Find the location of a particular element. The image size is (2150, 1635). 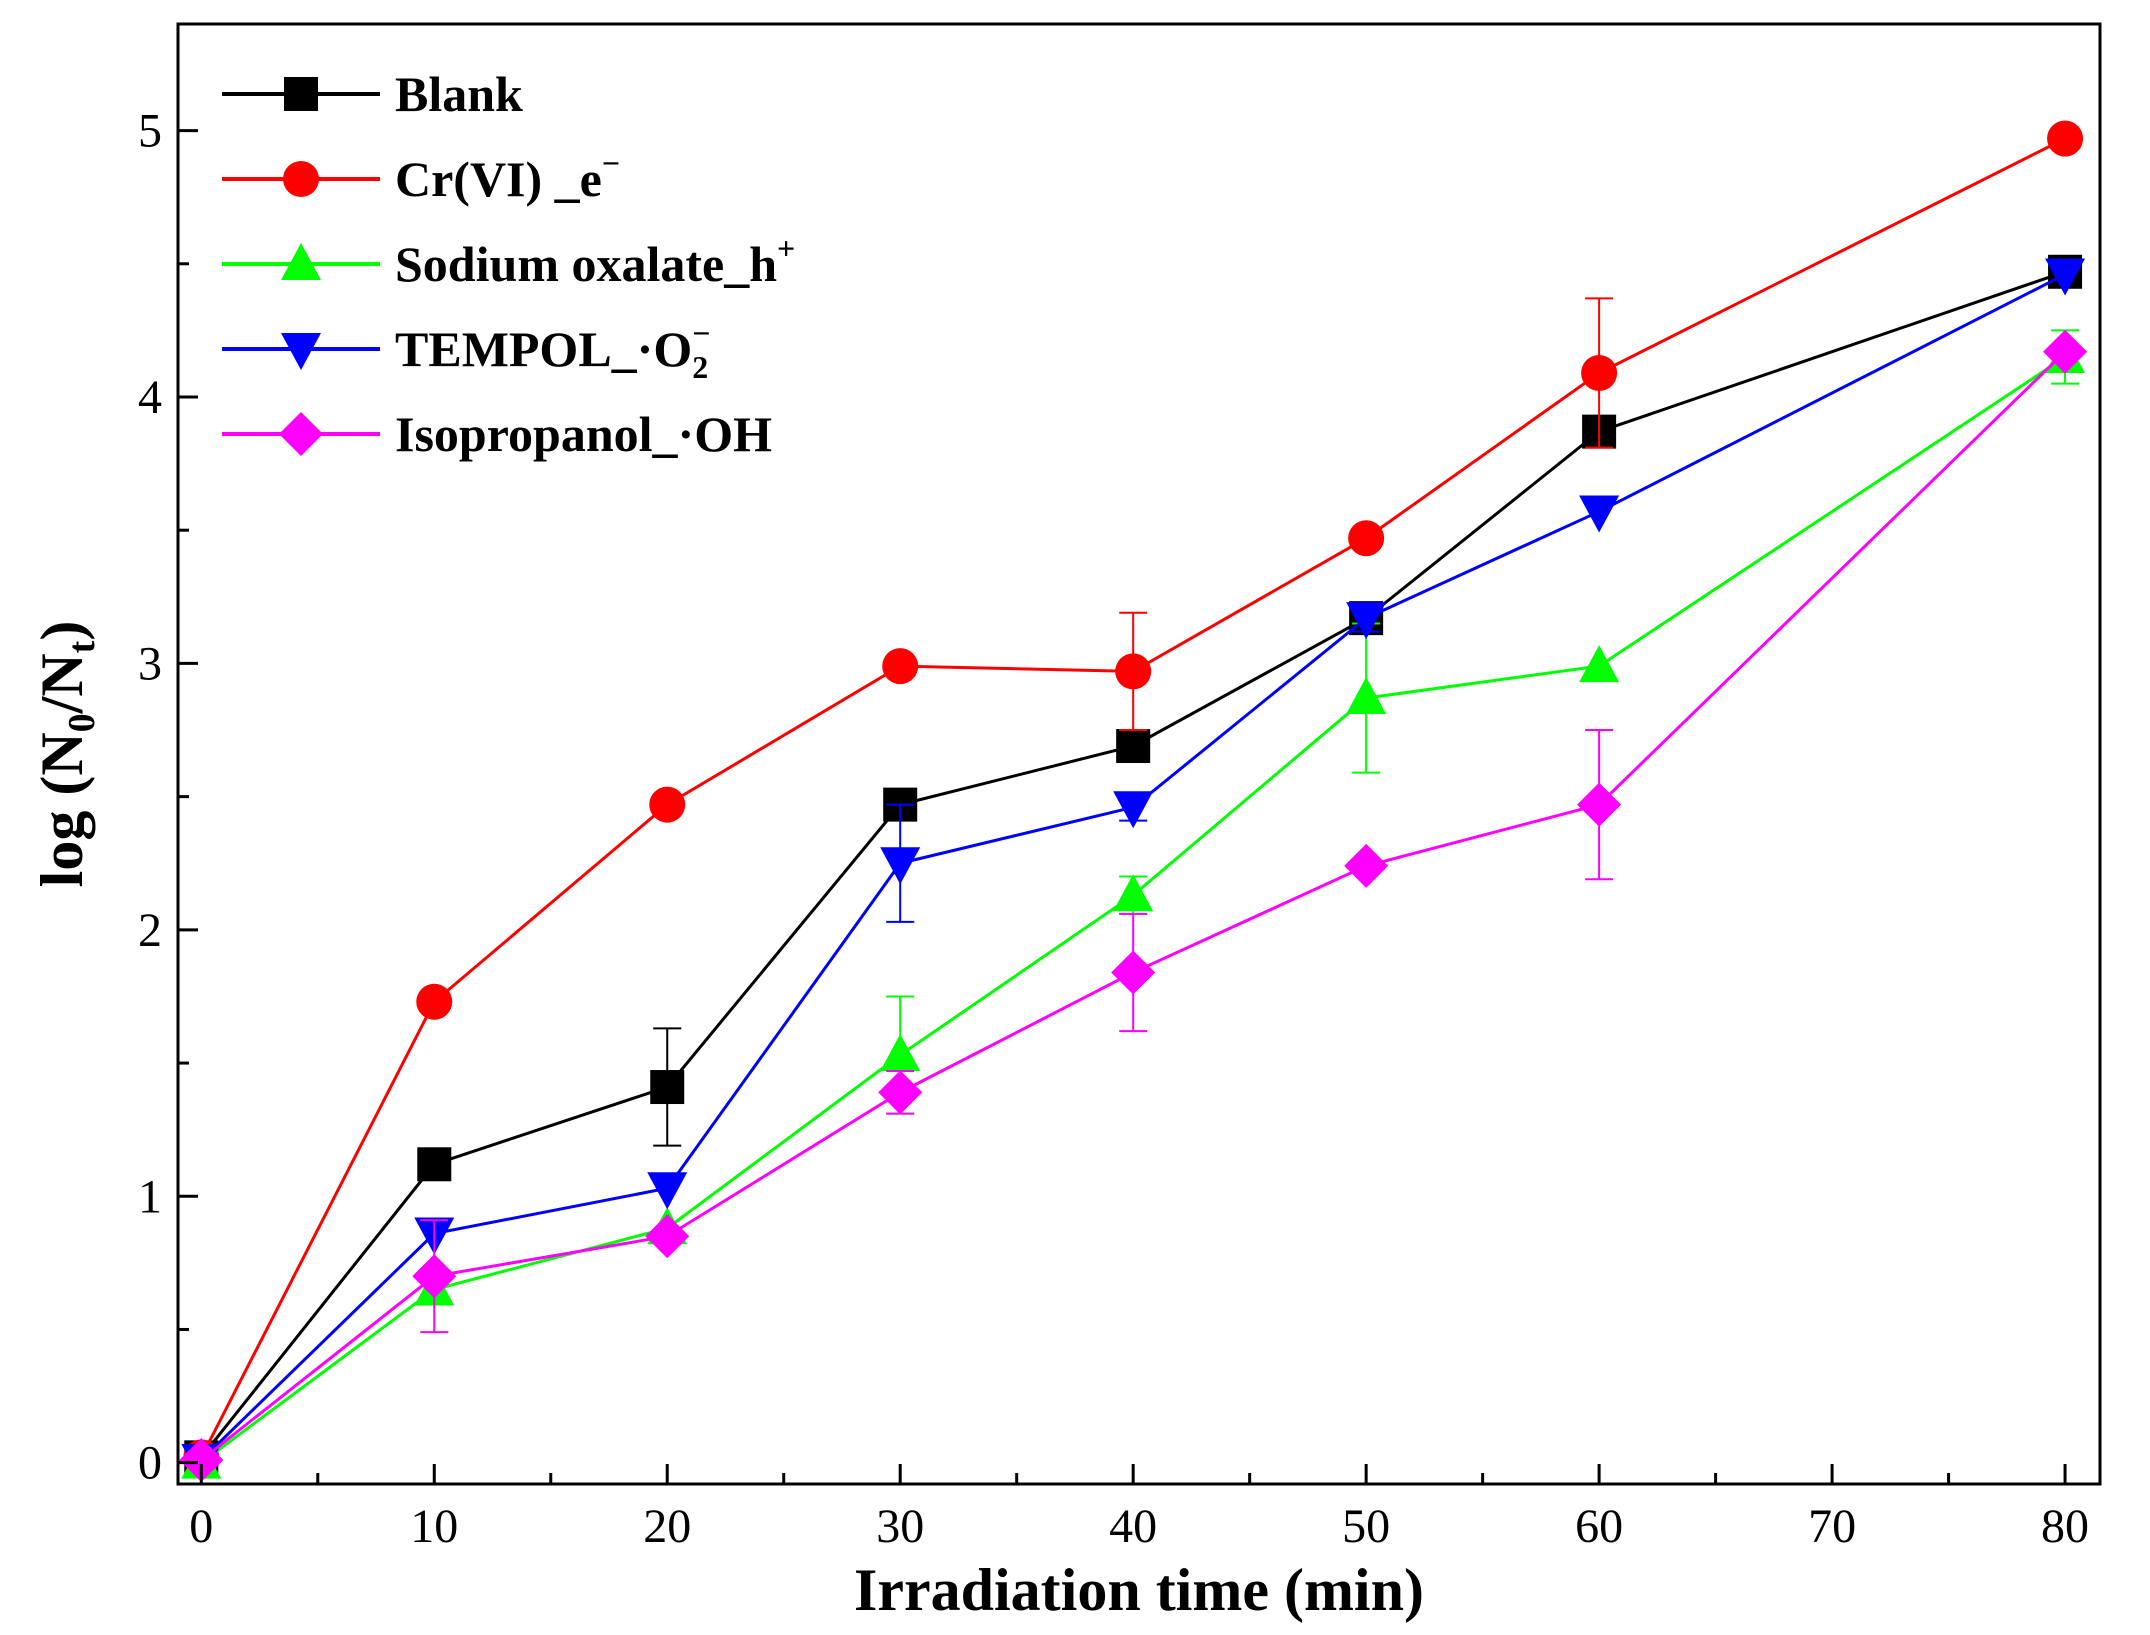

legend-item-blank: Blank is located at coordinates (372, 94).